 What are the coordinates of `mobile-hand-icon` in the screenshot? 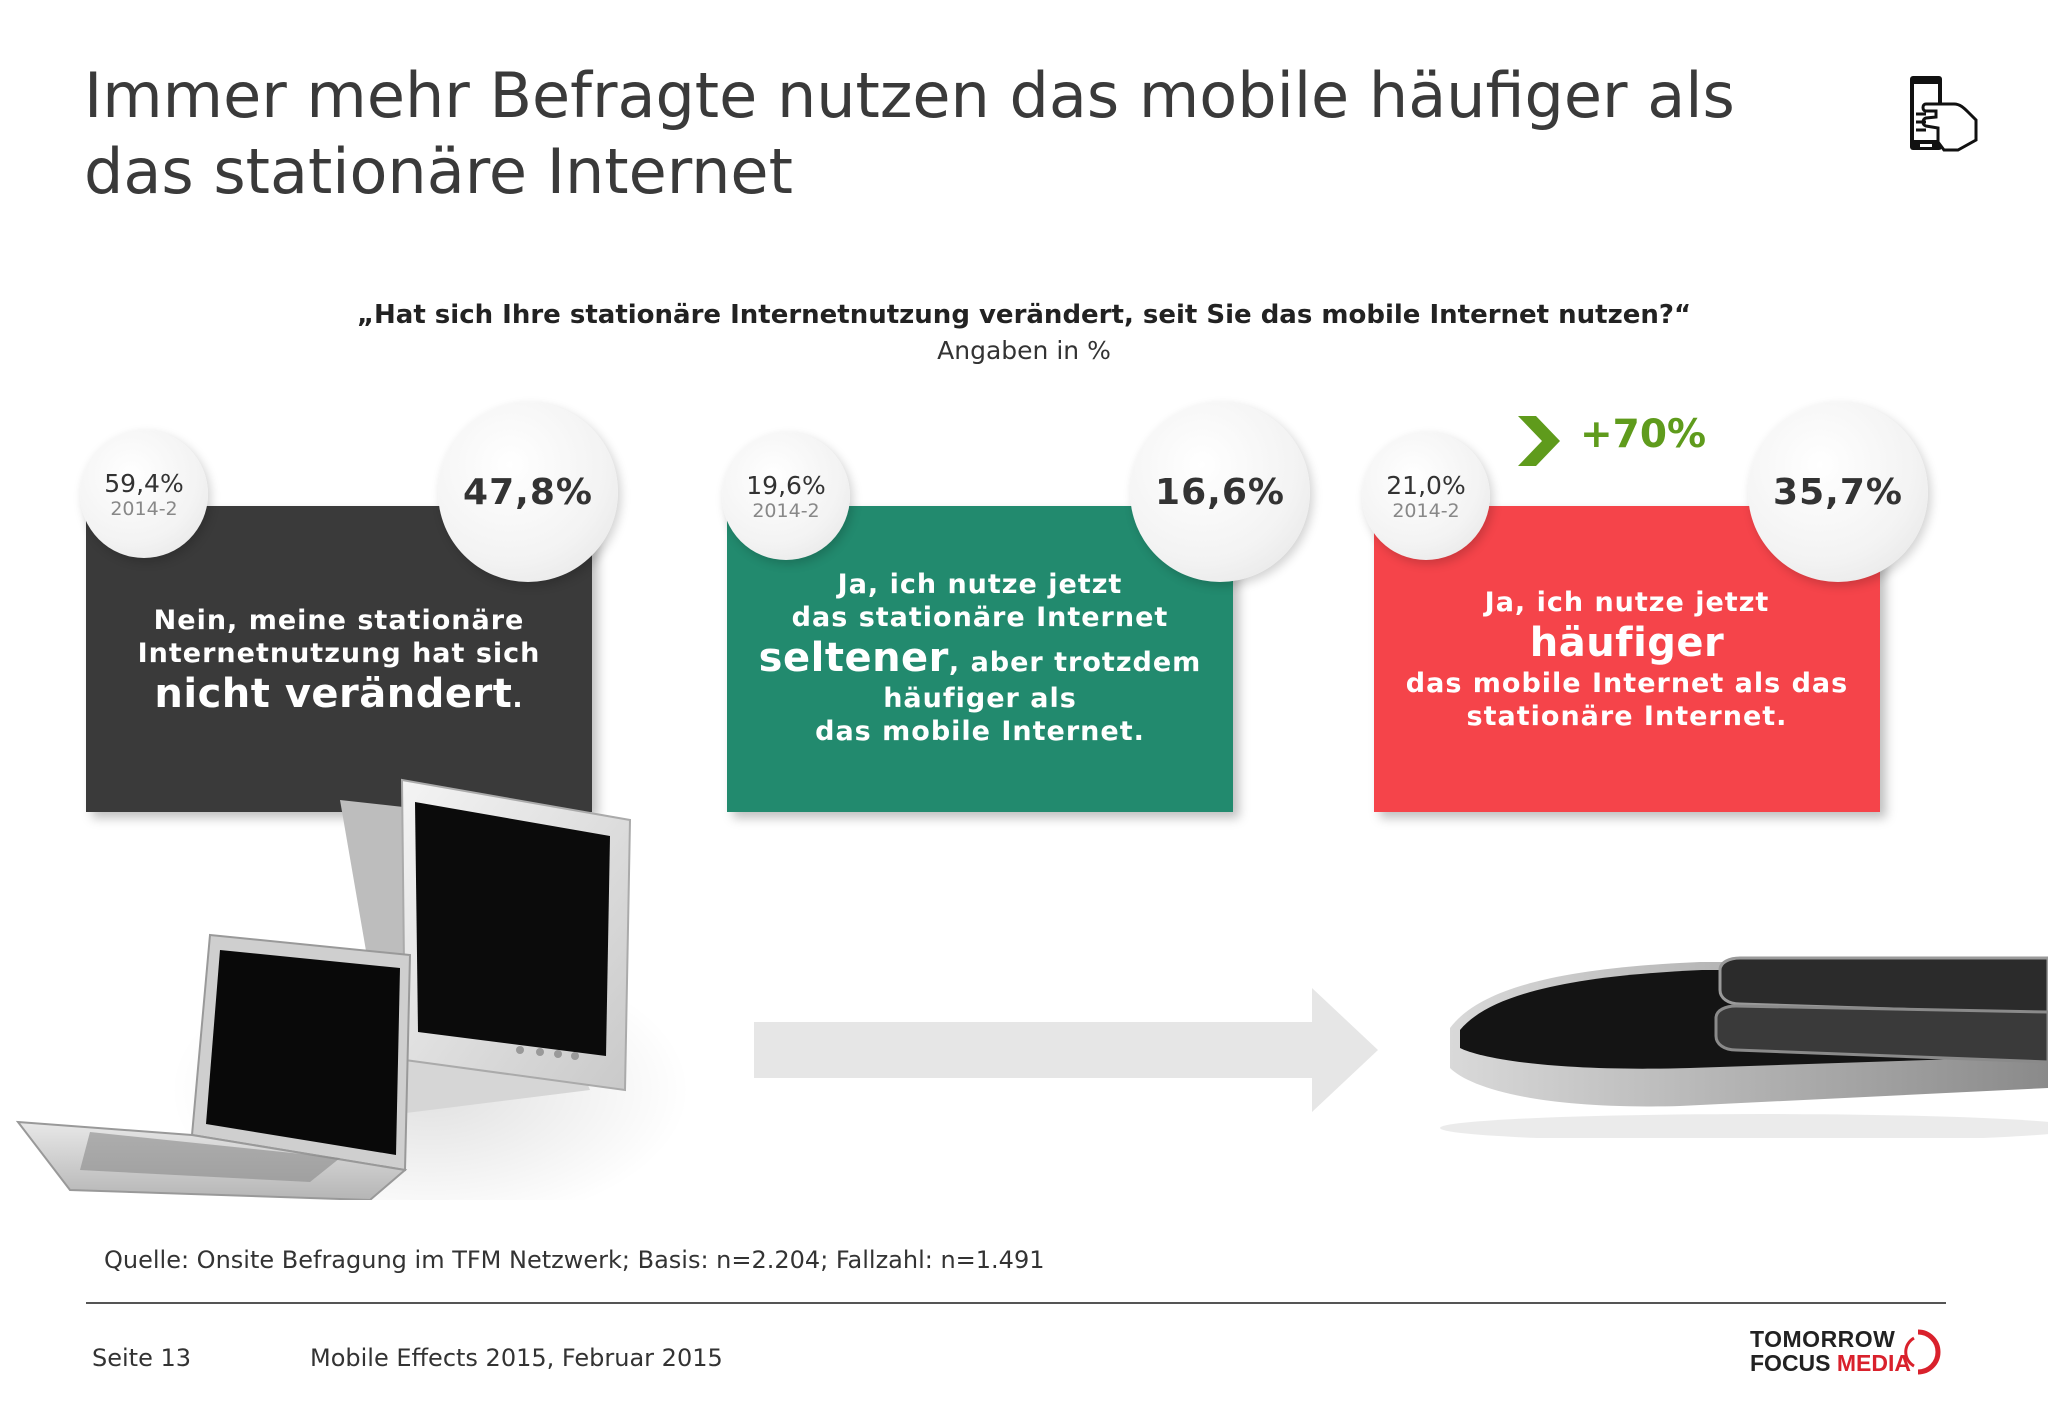 It's located at (1944, 114).